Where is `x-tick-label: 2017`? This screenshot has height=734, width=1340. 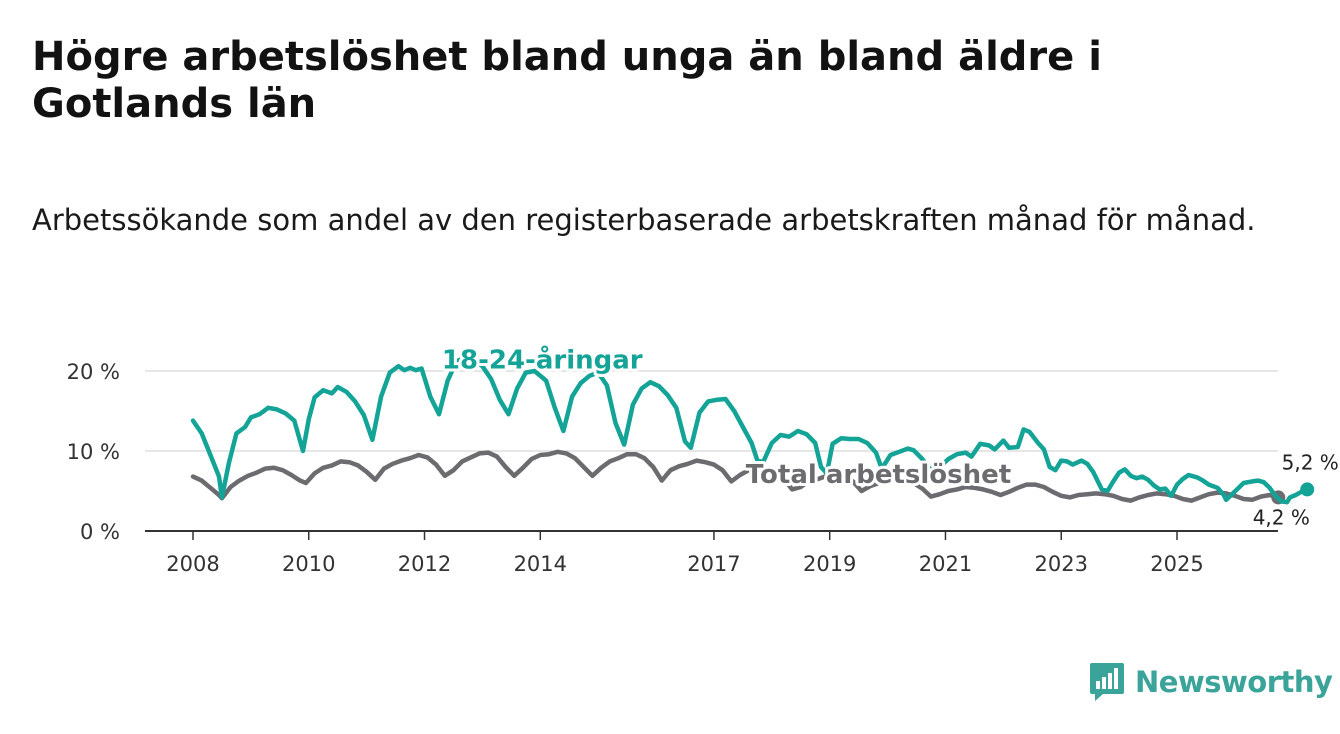
x-tick-label: 2017 is located at coordinates (713, 564).